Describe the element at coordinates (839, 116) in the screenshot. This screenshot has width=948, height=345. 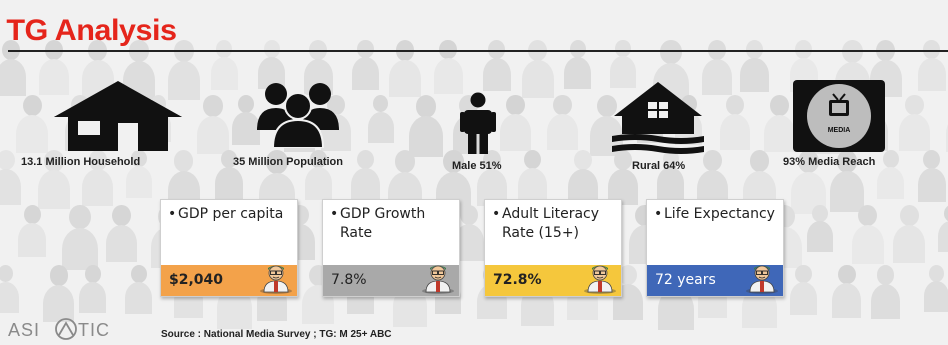
I see `media-tv-icon: MEDIA` at that location.